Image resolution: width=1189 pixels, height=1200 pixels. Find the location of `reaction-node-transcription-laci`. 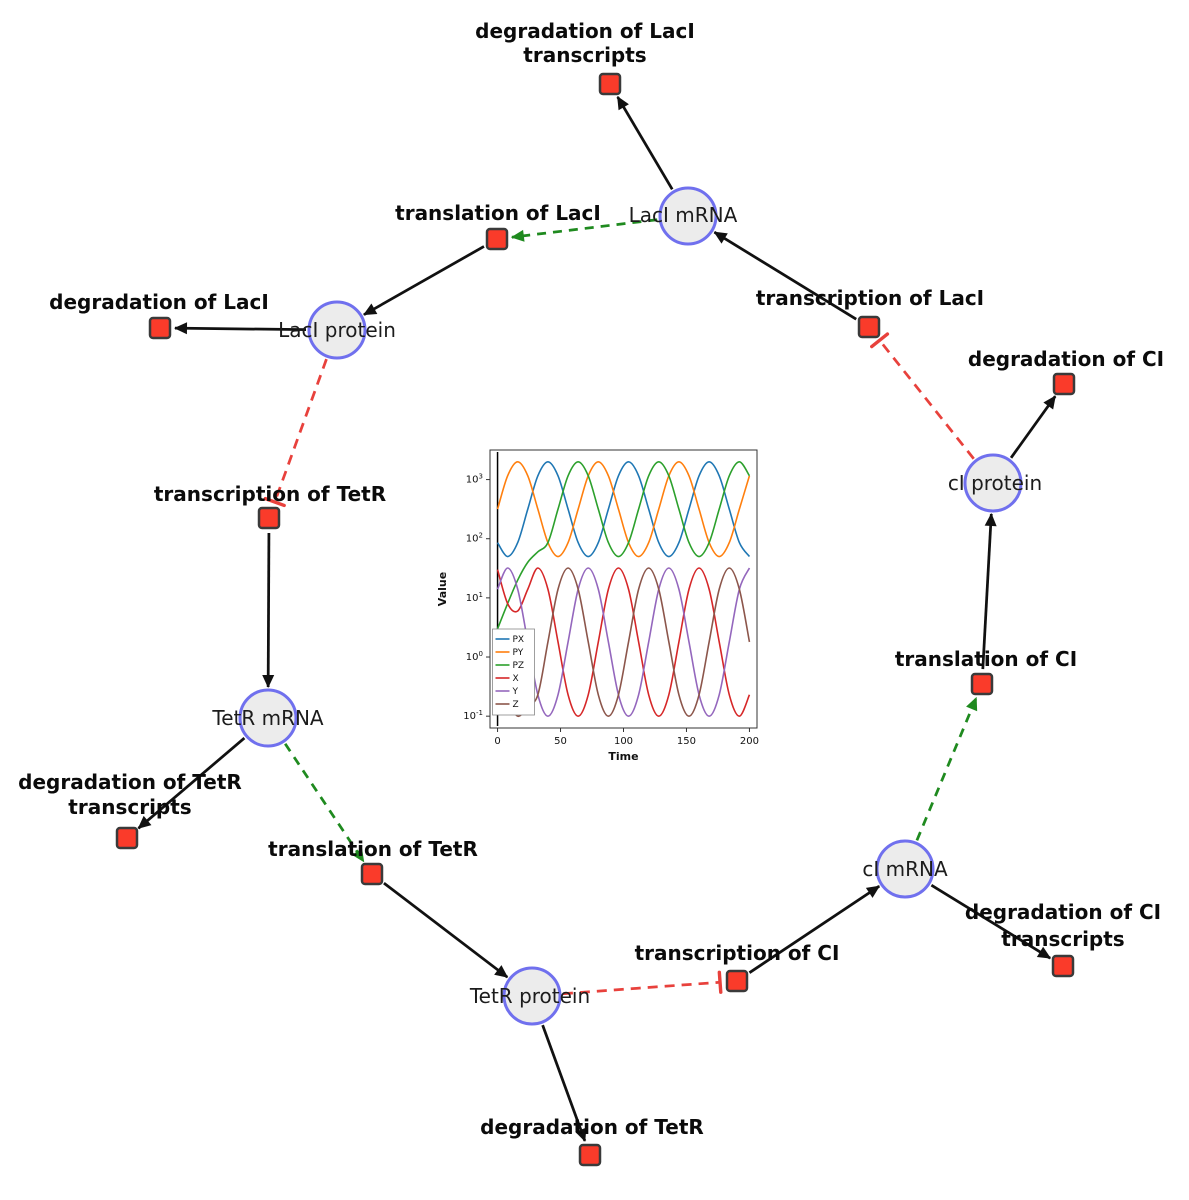

reaction-node-transcription-laci is located at coordinates (869, 327).